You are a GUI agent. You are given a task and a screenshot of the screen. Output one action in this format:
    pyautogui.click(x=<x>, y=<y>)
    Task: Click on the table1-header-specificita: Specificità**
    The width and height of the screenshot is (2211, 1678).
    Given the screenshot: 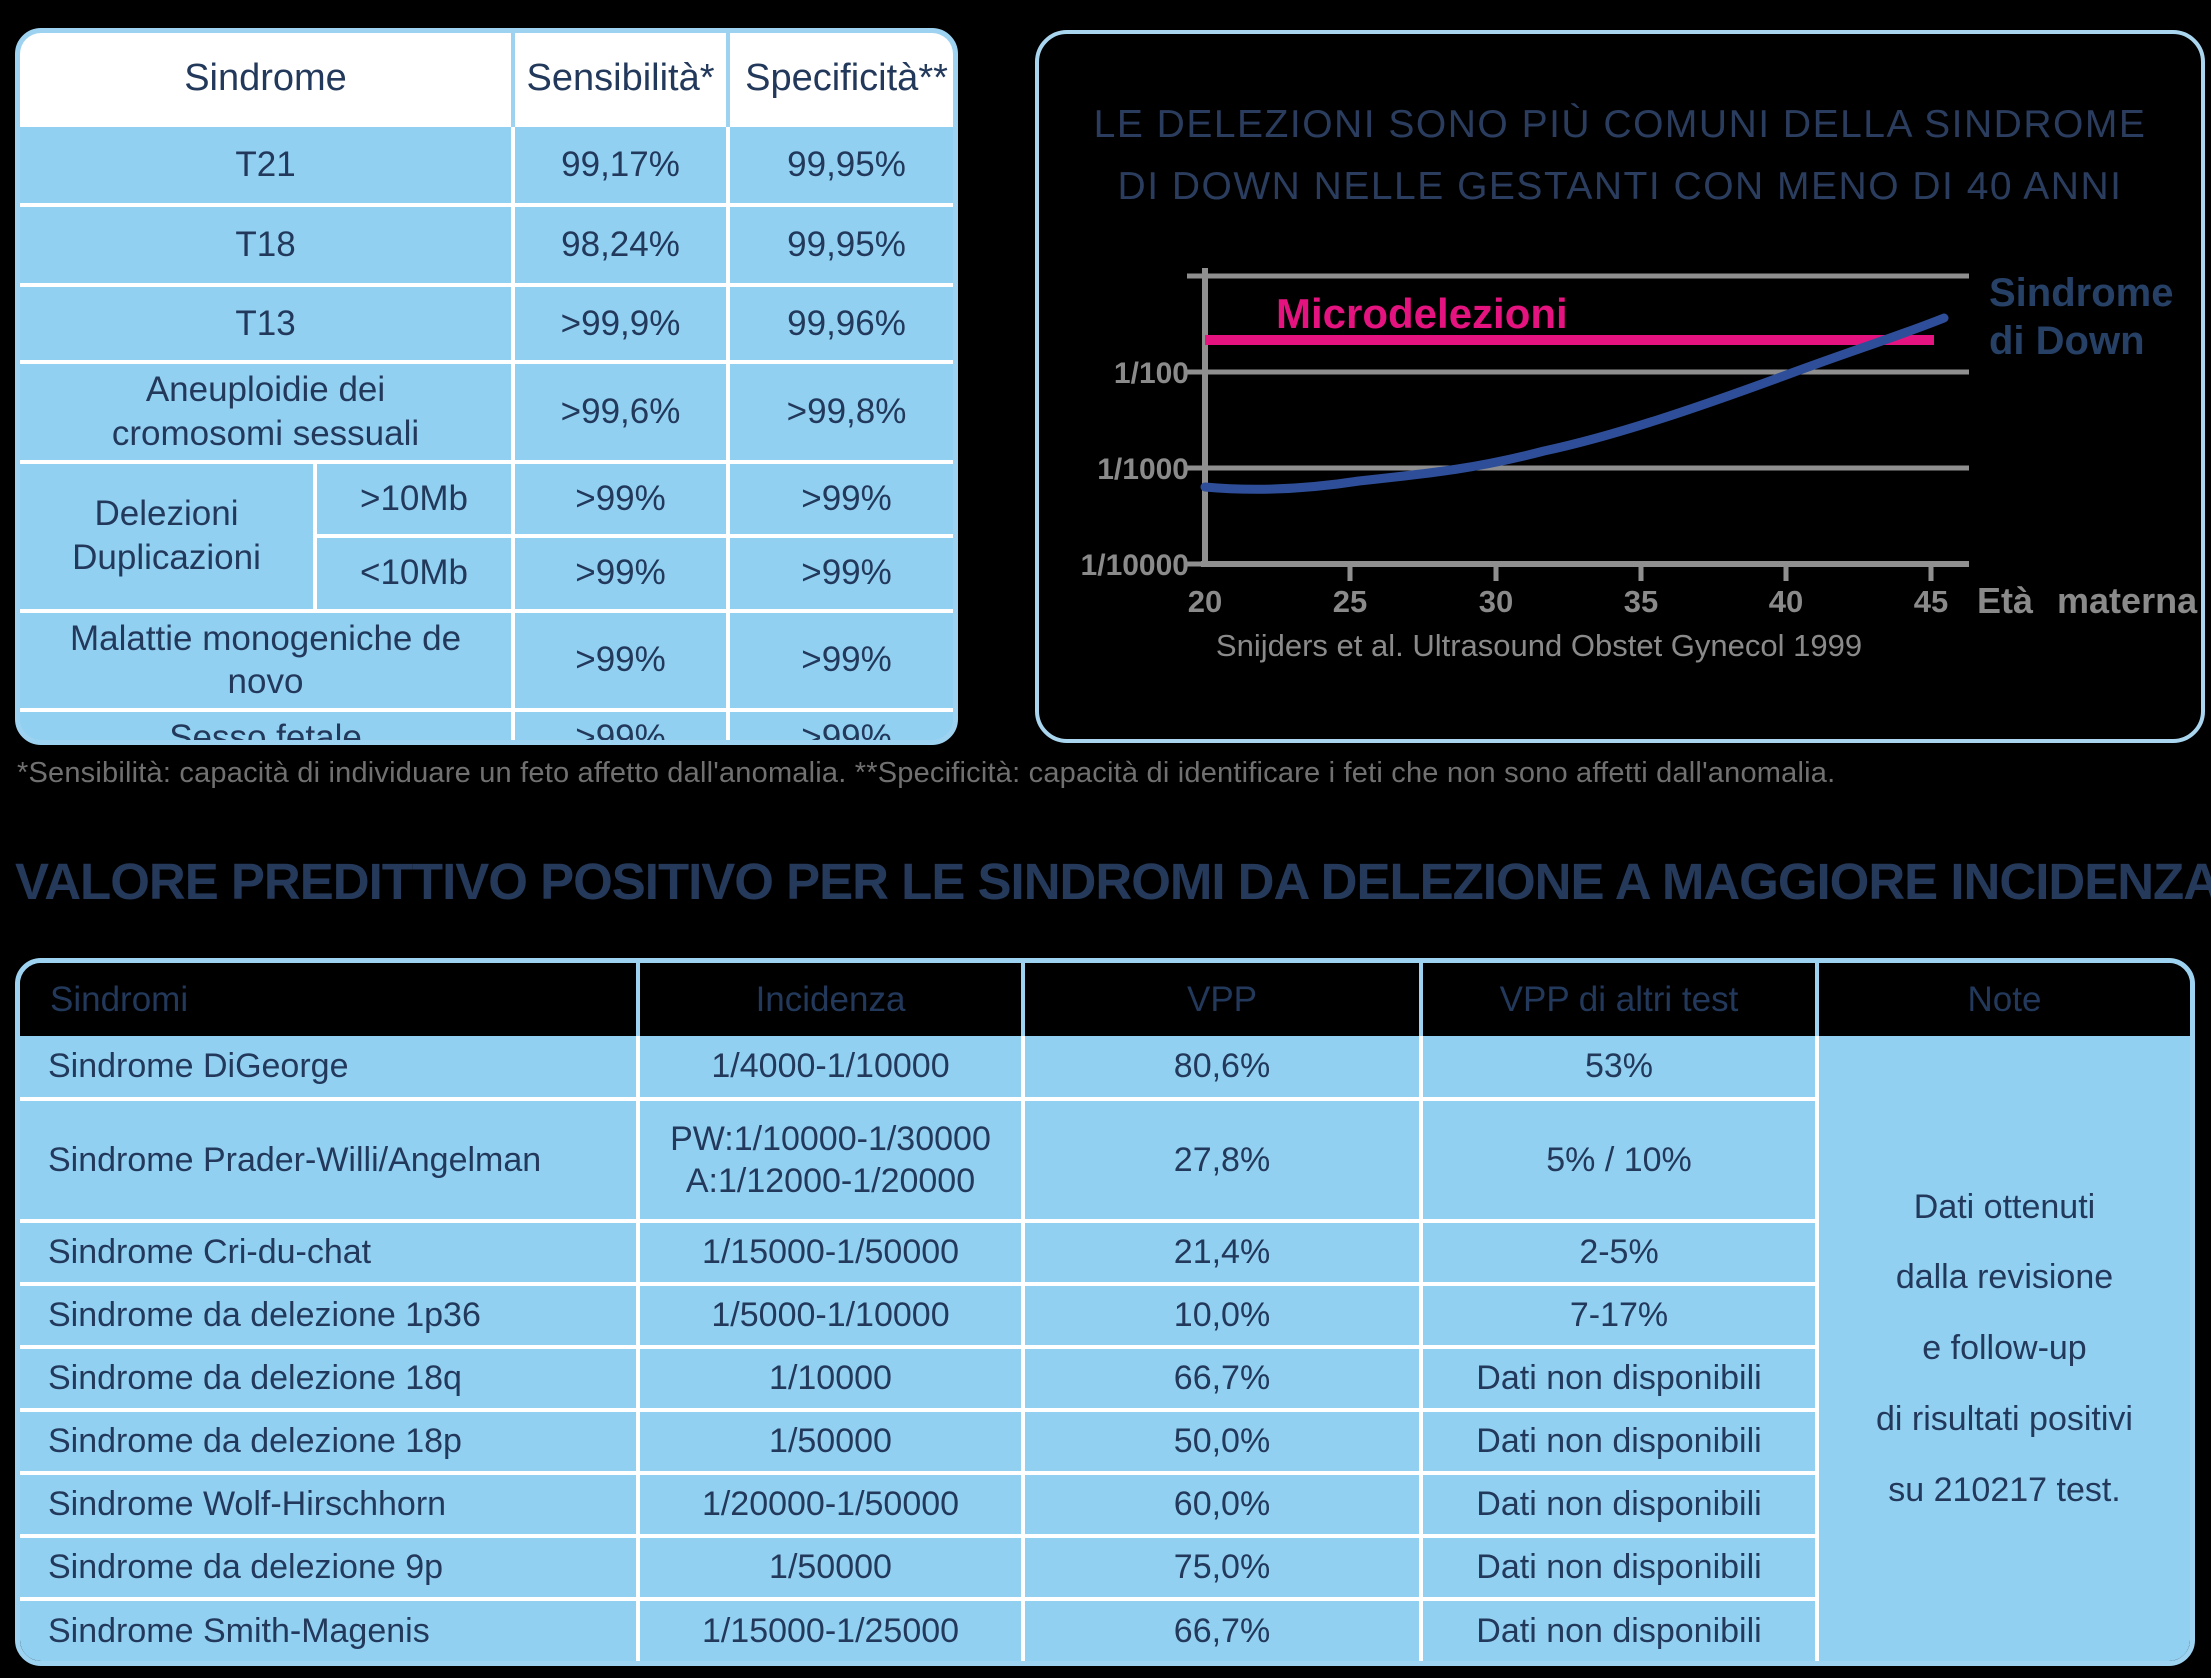 What is the action you would take?
    pyautogui.click(x=839, y=79)
    